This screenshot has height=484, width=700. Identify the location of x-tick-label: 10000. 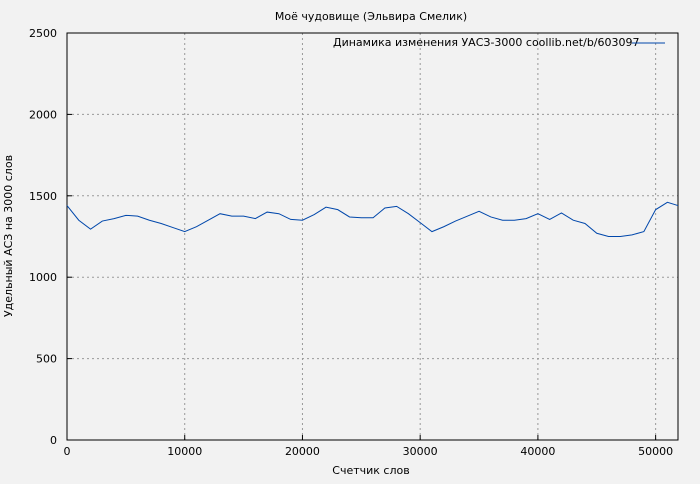
(184, 451).